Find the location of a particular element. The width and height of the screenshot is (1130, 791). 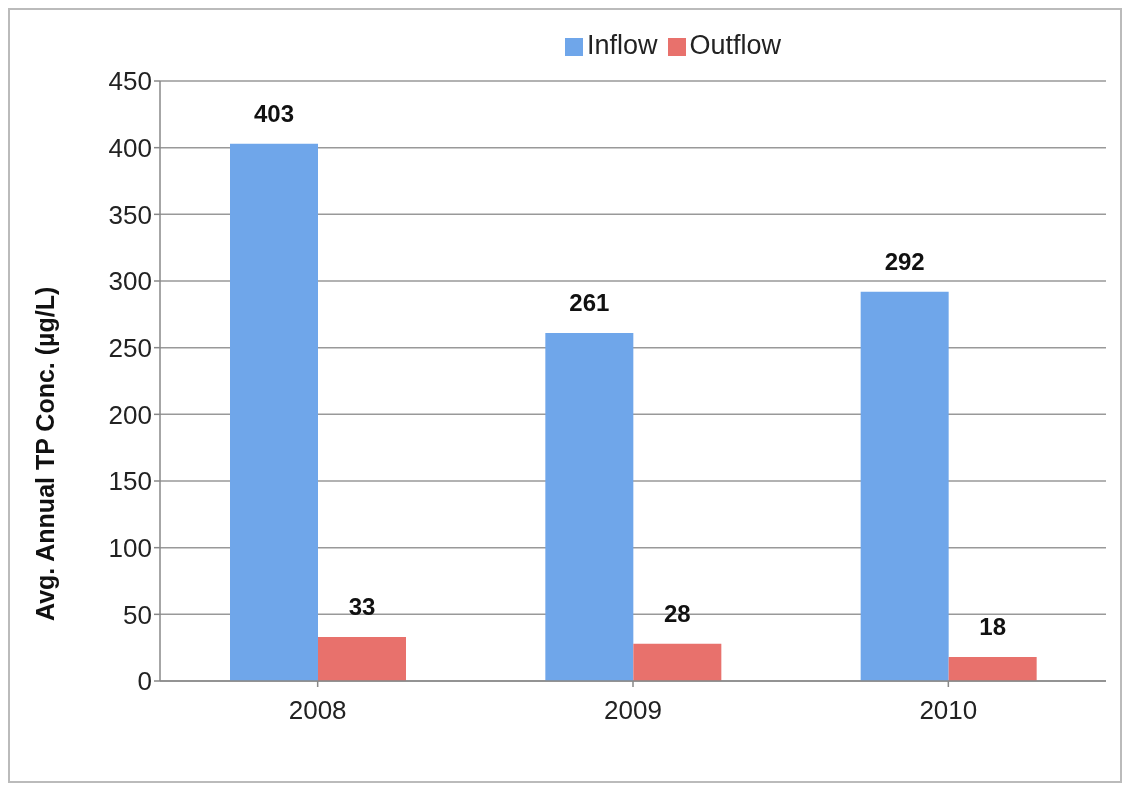

legend-label: Inflow is located at coordinates (622, 45).